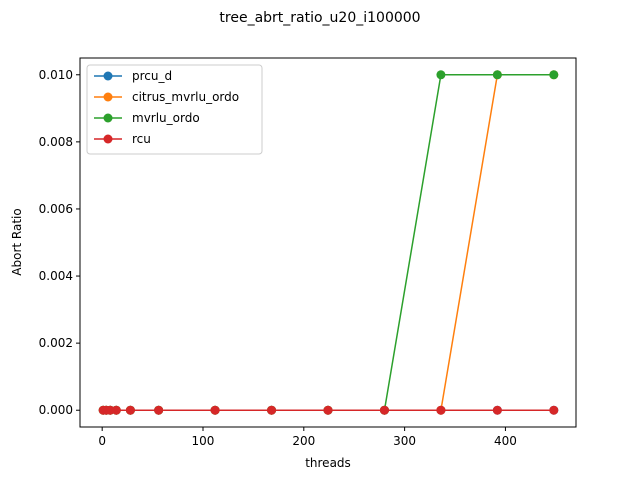  I want to click on x-tick-label: 400, so click(505, 441).